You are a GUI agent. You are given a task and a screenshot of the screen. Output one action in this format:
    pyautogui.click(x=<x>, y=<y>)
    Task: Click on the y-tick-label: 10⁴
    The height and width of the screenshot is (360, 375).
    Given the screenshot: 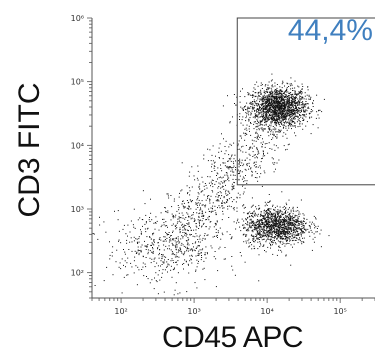 What is the action you would take?
    pyautogui.click(x=77, y=145)
    